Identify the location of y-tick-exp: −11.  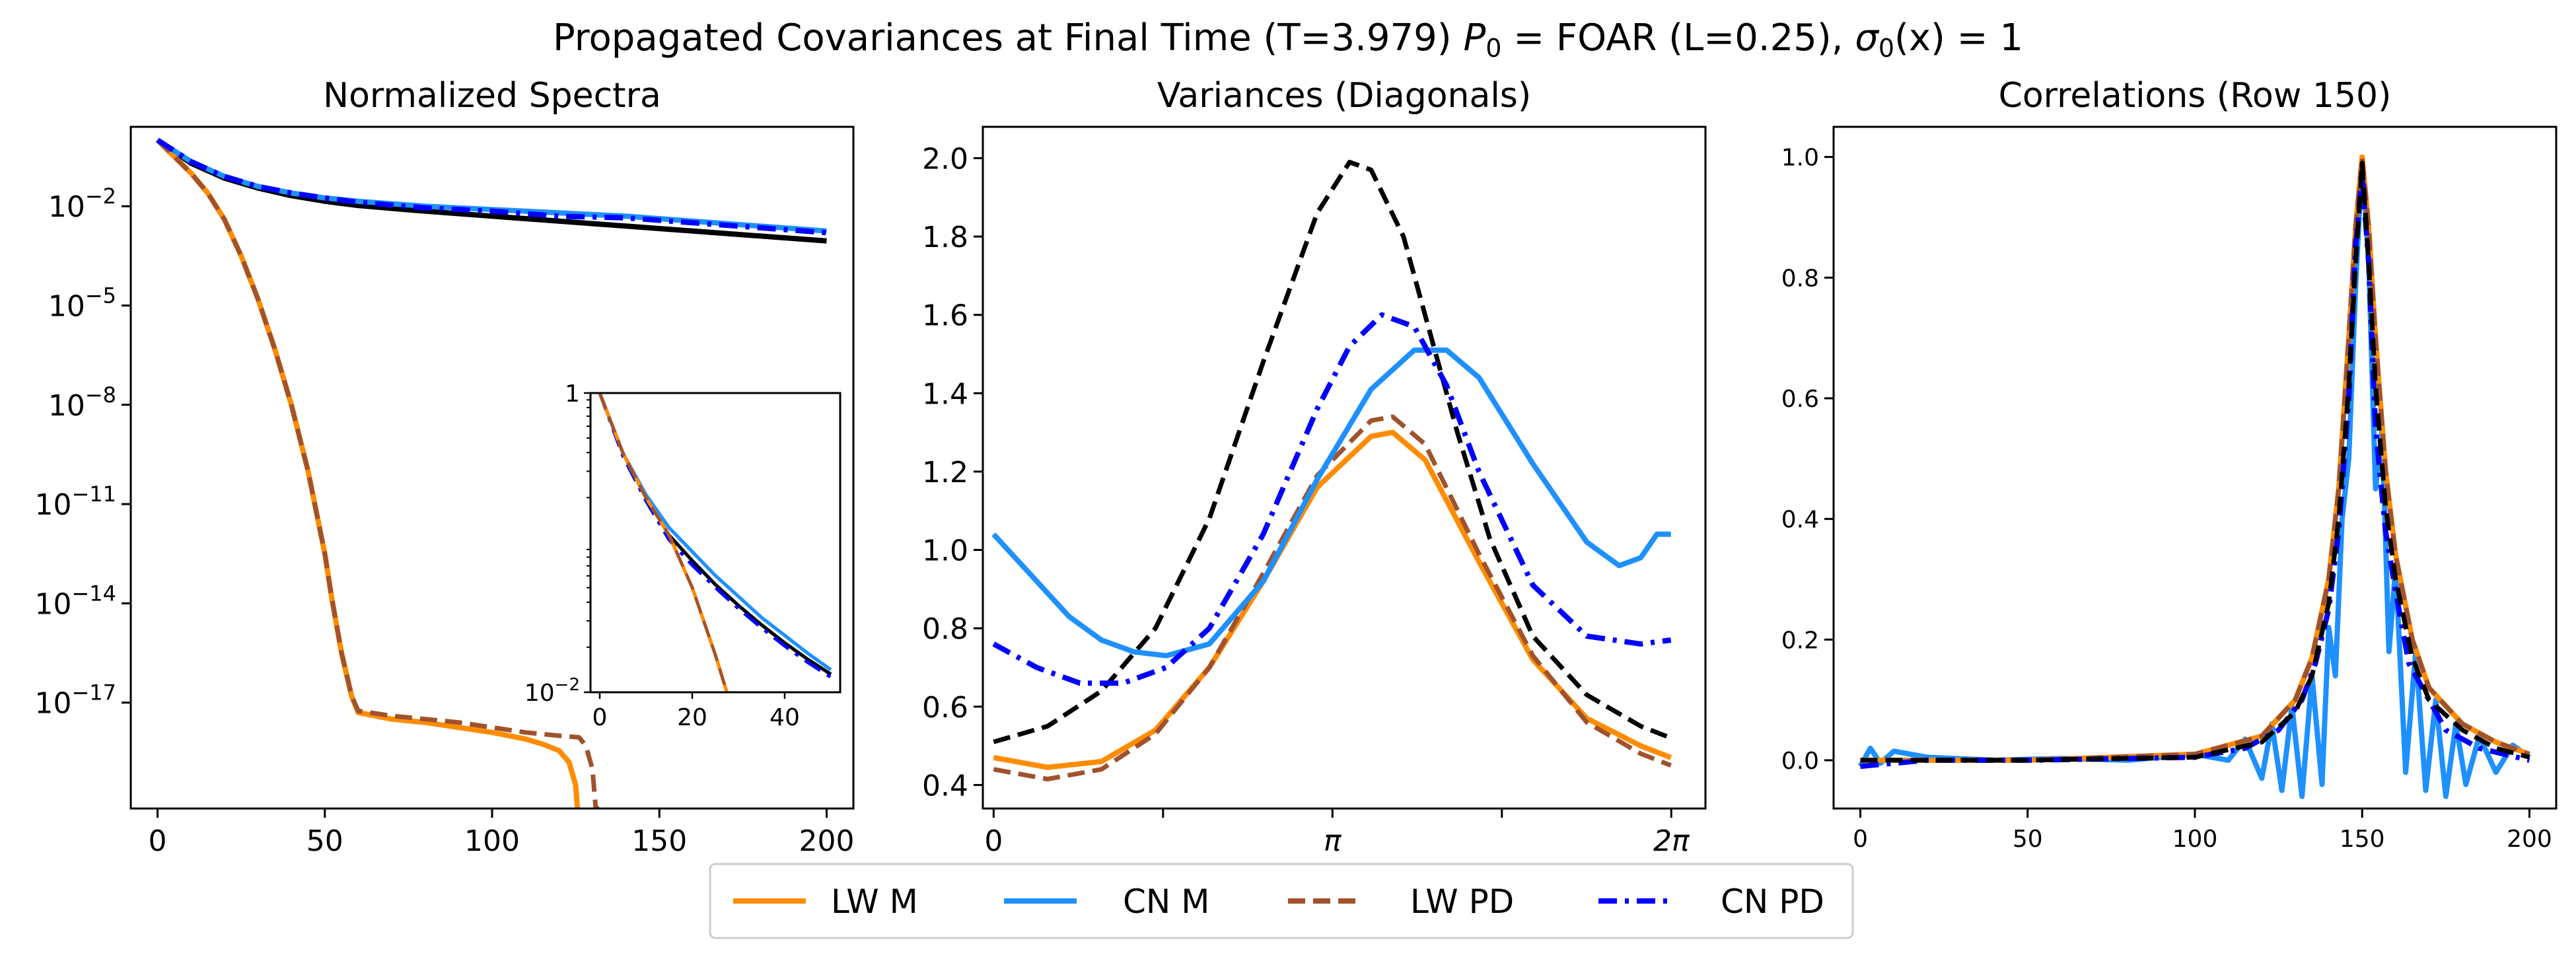
(93, 494).